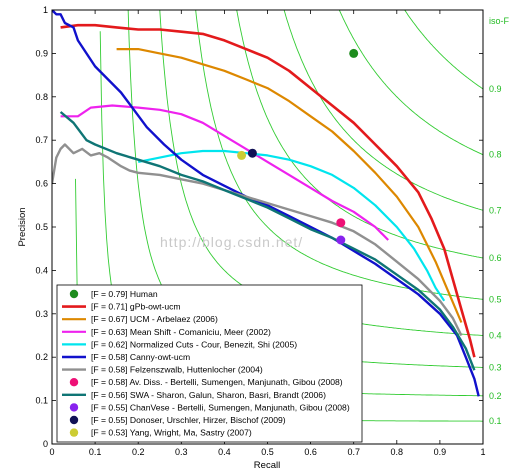 Image resolution: width=512 pixels, height=474 pixels. What do you see at coordinates (267, 452) in the screenshot?
I see `x-tick-label-5: 0.5` at bounding box center [267, 452].